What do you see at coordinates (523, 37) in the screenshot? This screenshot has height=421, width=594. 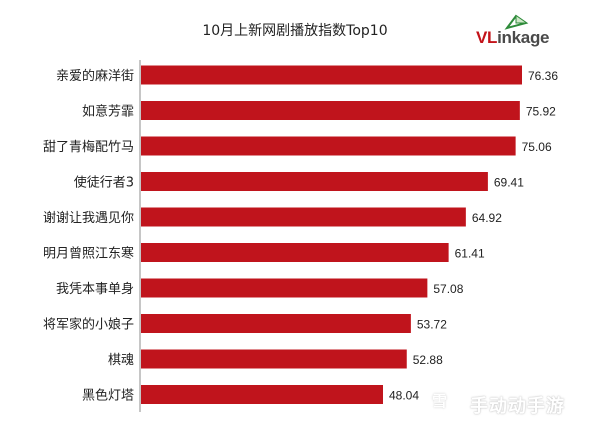 I see `logo-text-inkage: inkage` at bounding box center [523, 37].